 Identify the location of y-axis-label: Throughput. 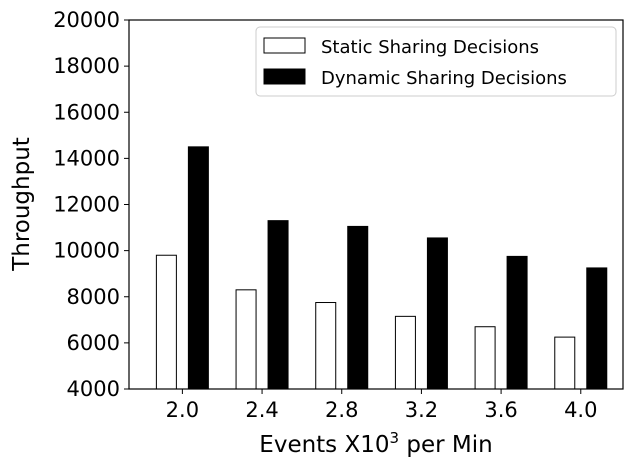
(22, 204).